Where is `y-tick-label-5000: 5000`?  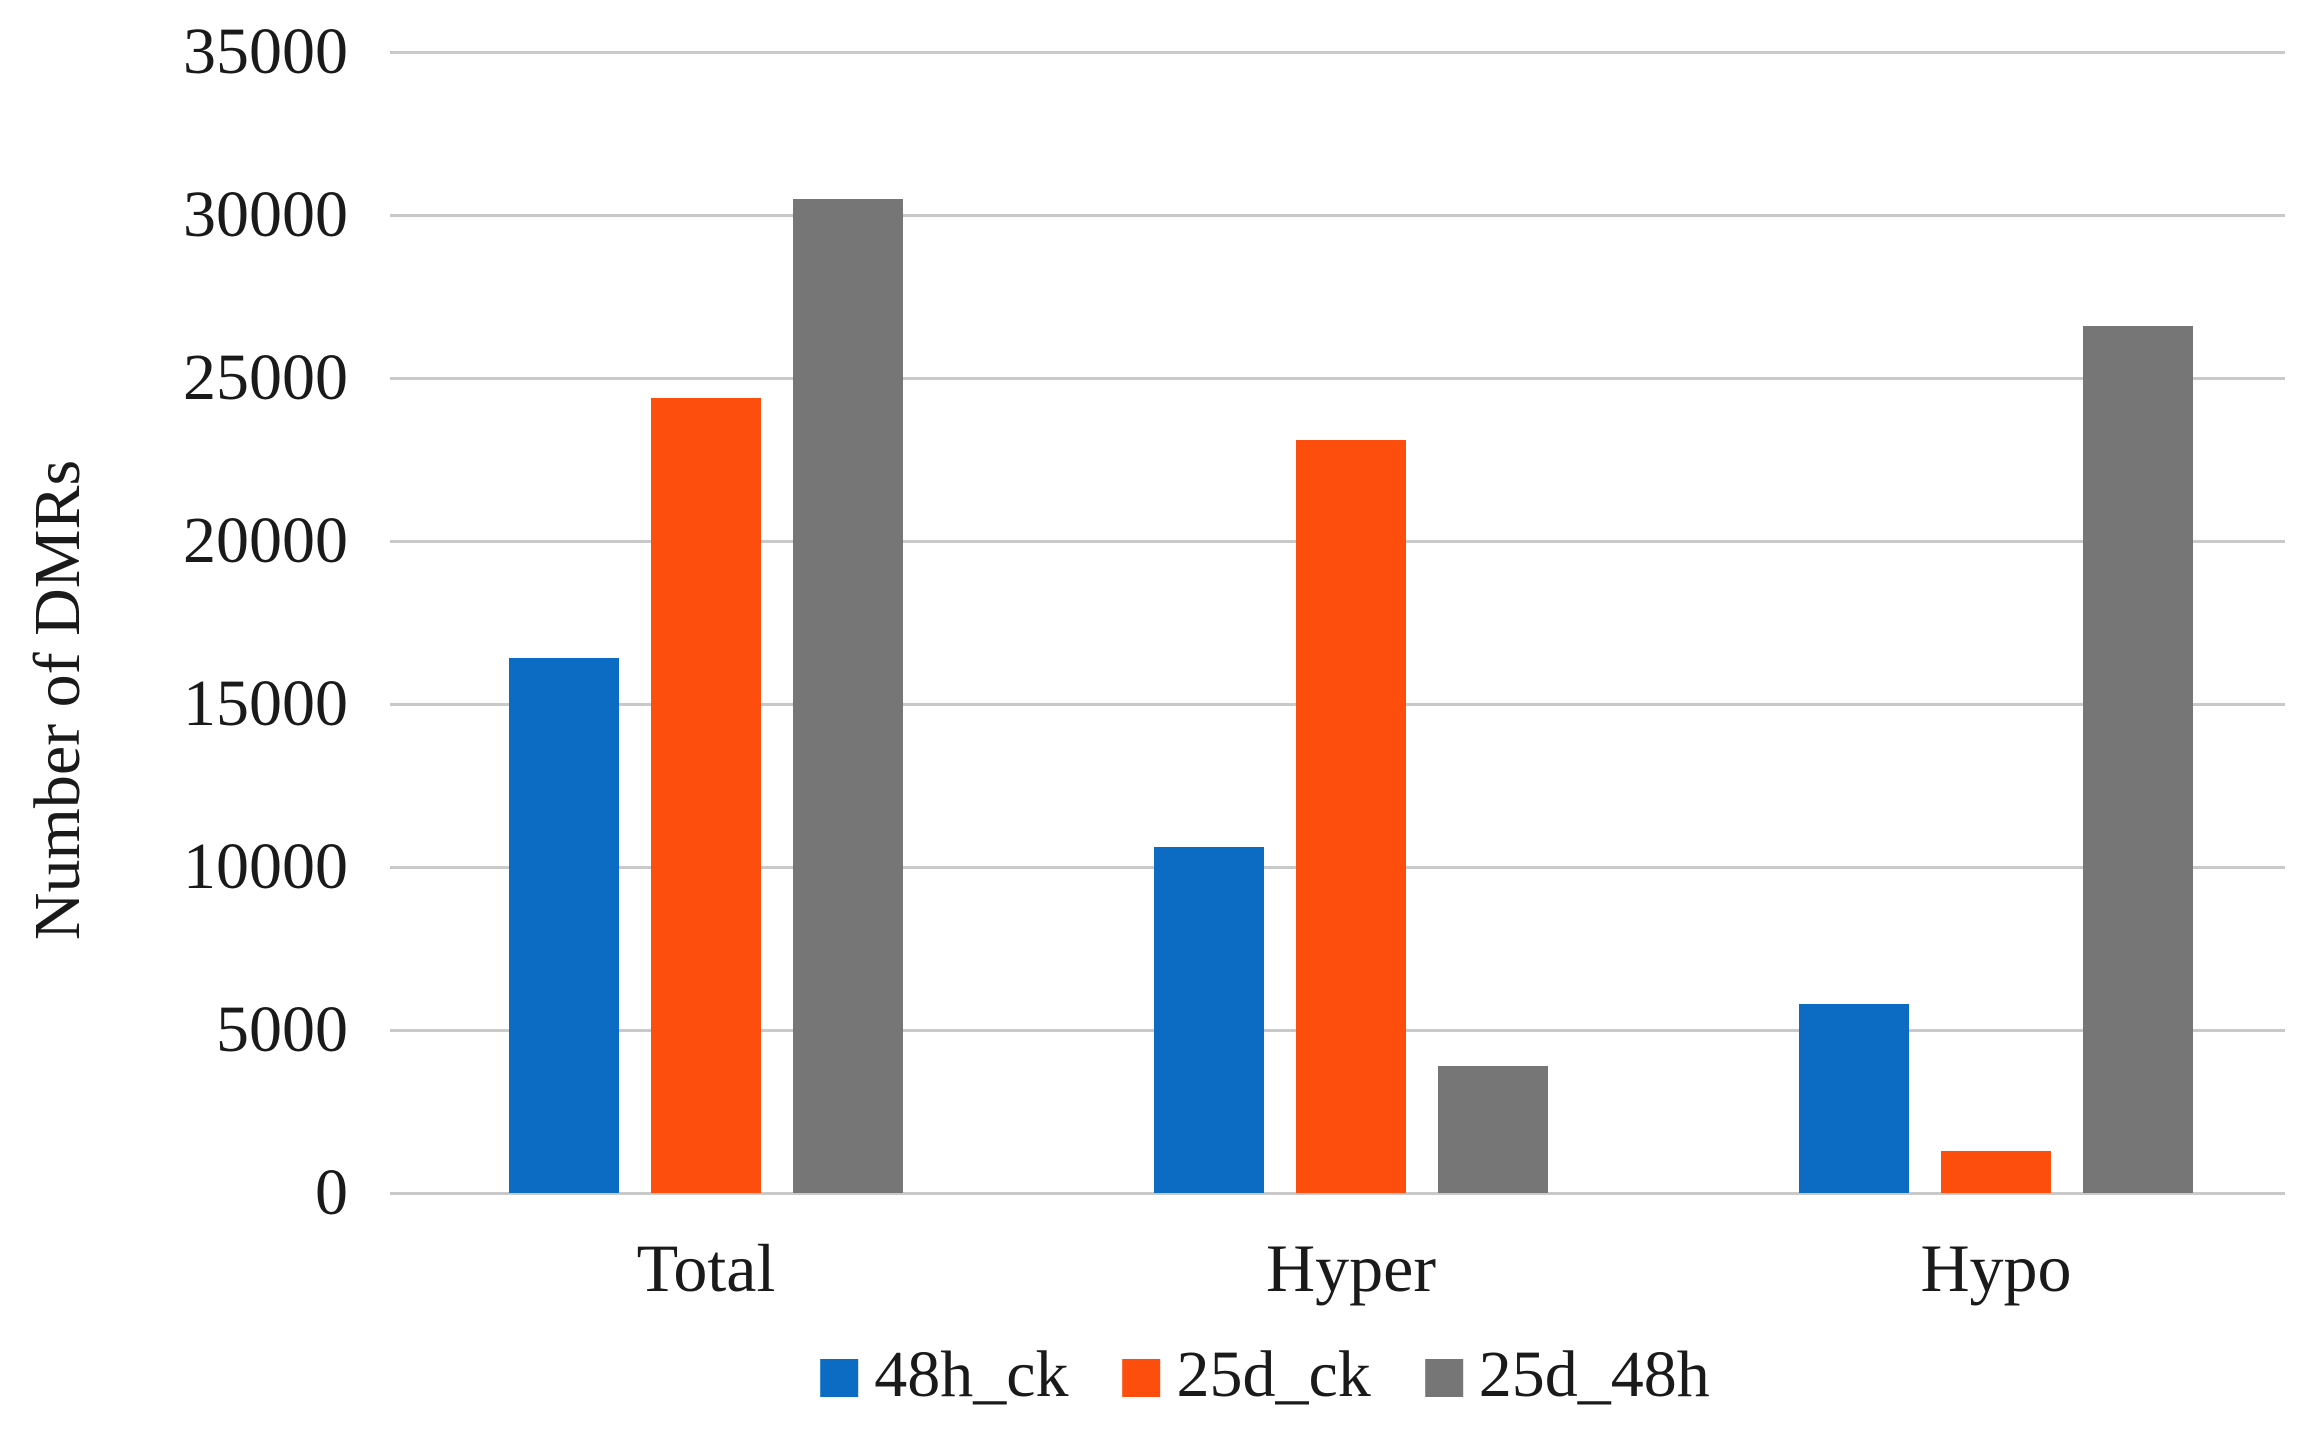 y-tick-label-5000: 5000 is located at coordinates (282, 1029).